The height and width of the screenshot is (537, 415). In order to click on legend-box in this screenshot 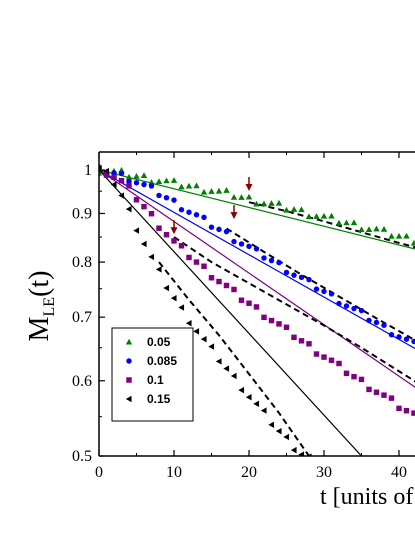, I will do `click(152, 374)`.